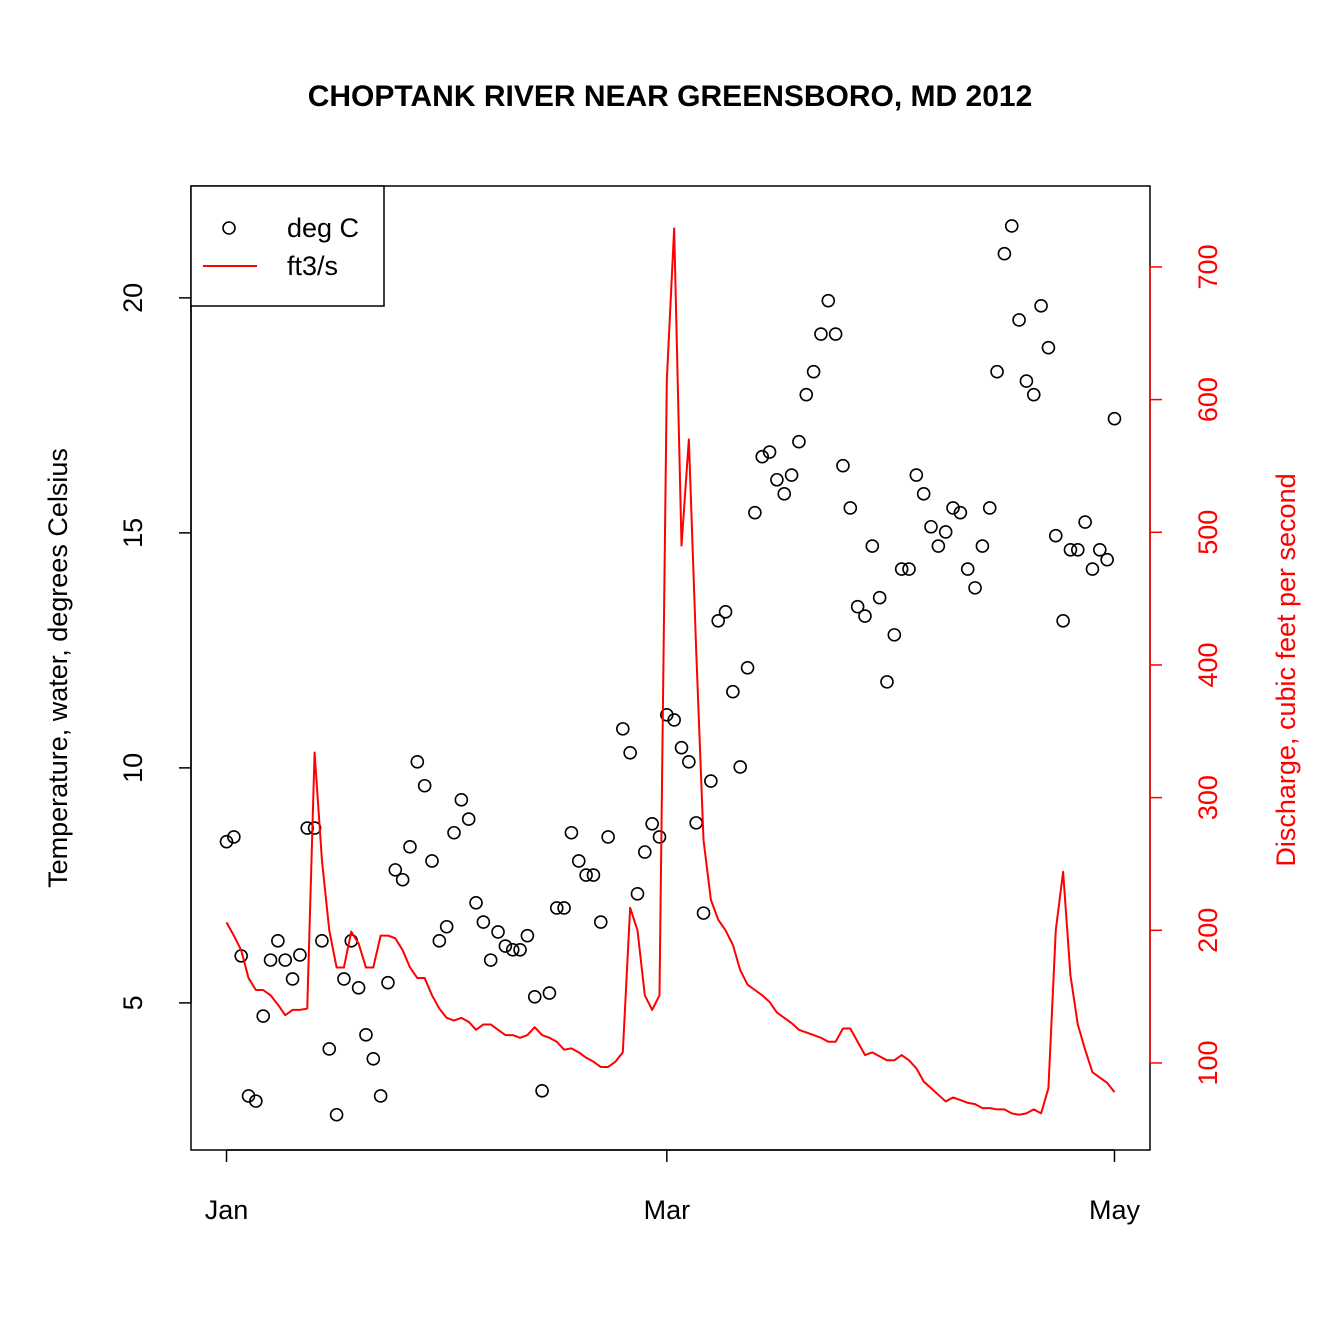 Image resolution: width=1344 pixels, height=1344 pixels. Describe the element at coordinates (323, 228) in the screenshot. I see `legend-label: deg C` at that location.